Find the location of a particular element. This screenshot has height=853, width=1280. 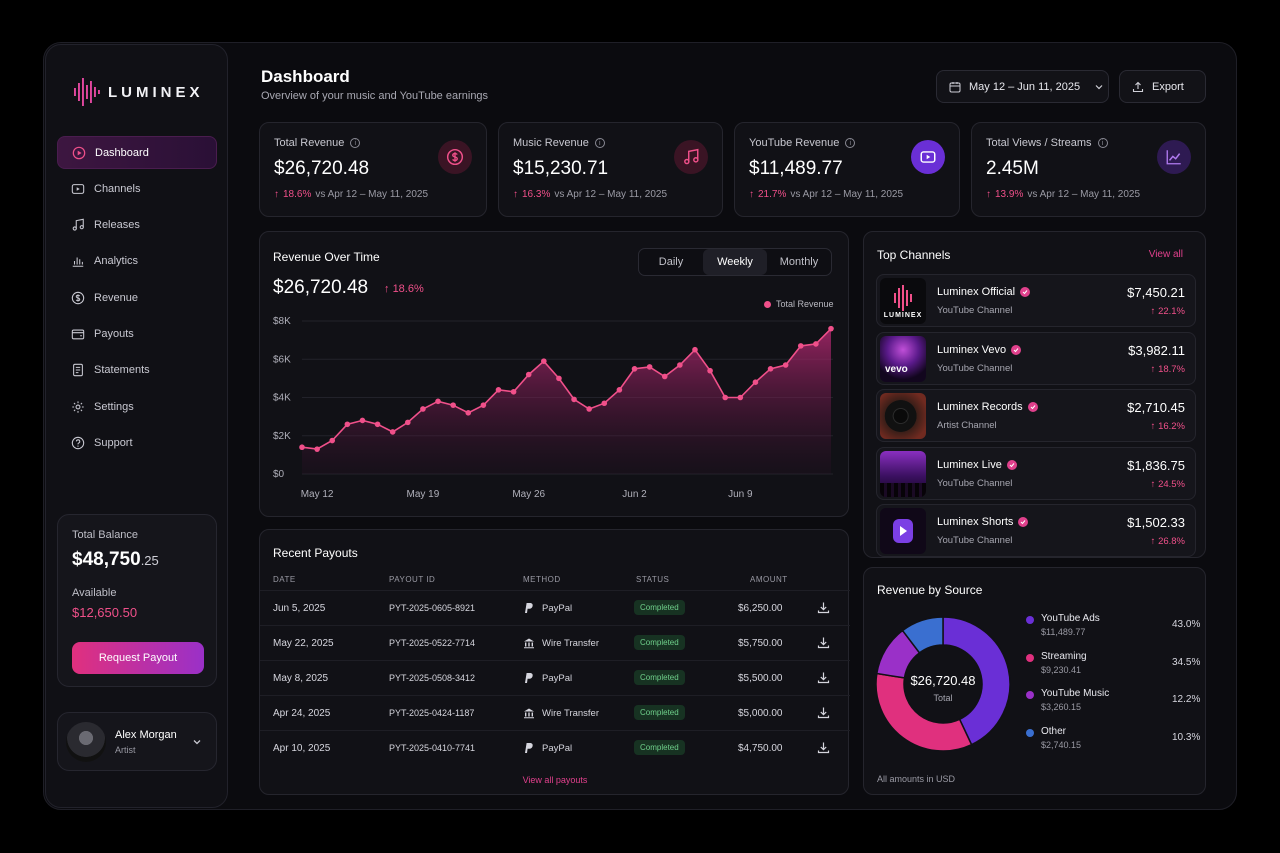

sidebar-item-support: Support is located at coordinates (137, 442).